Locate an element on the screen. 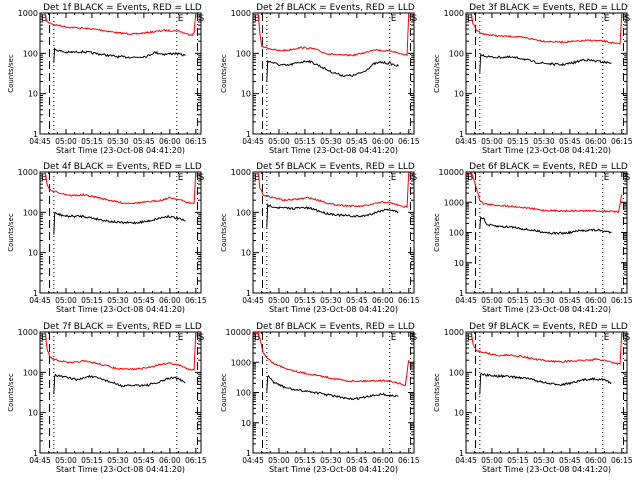 The image size is (640, 480). panel-title: Det 7f BLACK = Events, RED = LLD is located at coordinates (122, 327).